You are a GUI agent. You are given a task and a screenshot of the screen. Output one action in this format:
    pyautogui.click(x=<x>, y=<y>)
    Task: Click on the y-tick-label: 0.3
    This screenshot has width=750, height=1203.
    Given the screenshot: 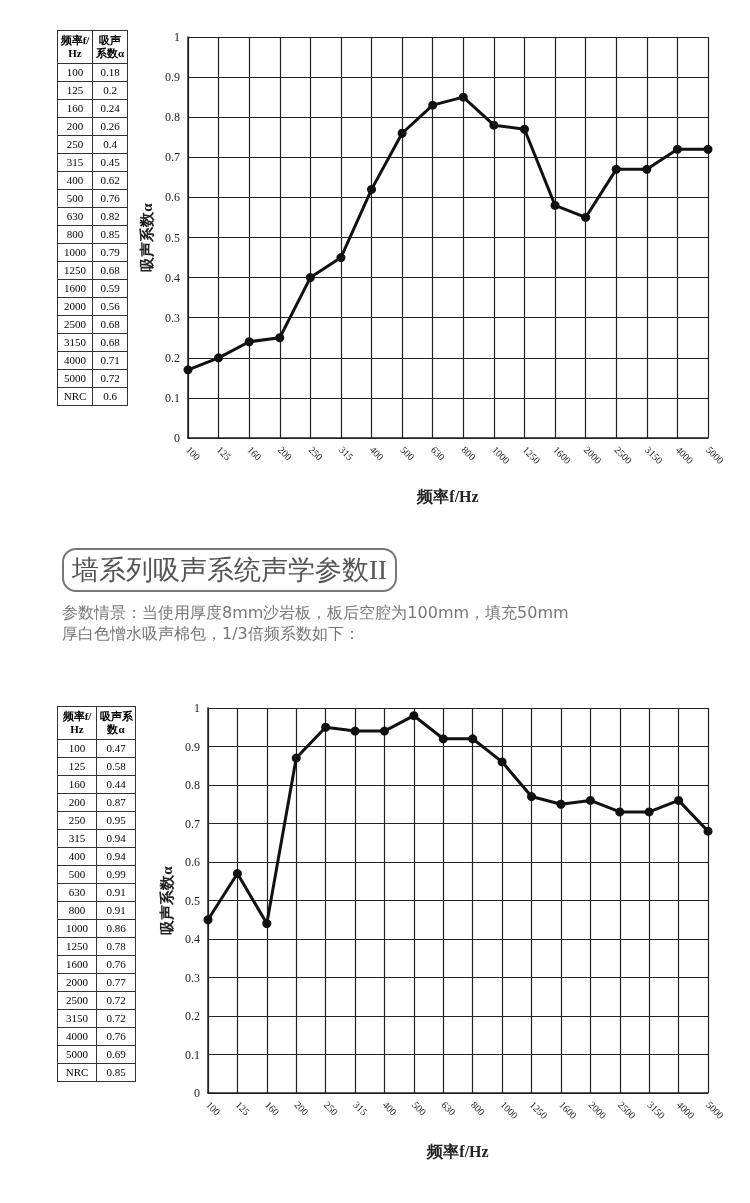 What is the action you would take?
    pyautogui.click(x=192, y=977)
    